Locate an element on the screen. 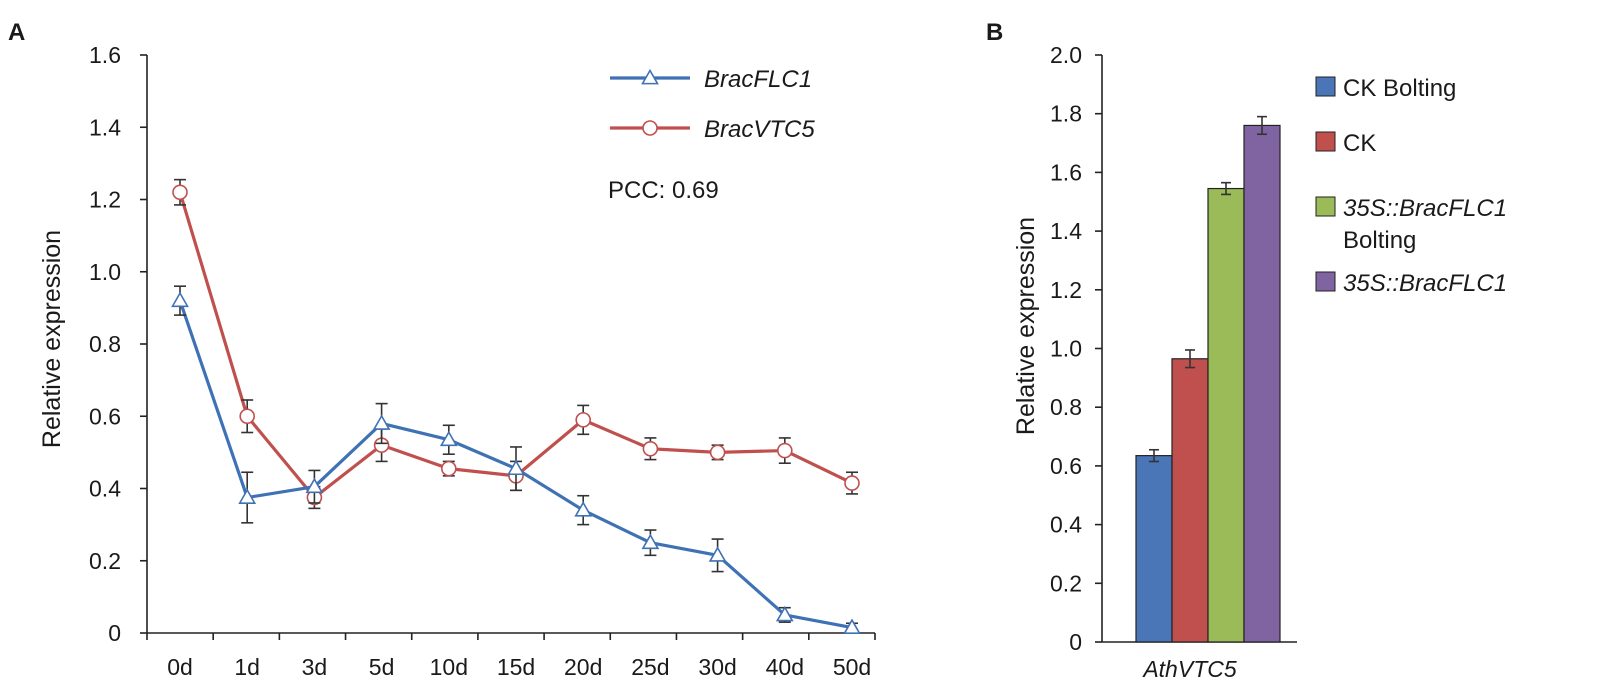 Image resolution: width=1600 pixels, height=695 pixels. pcc-annotation: PCC: 0.69 is located at coordinates (663, 190).